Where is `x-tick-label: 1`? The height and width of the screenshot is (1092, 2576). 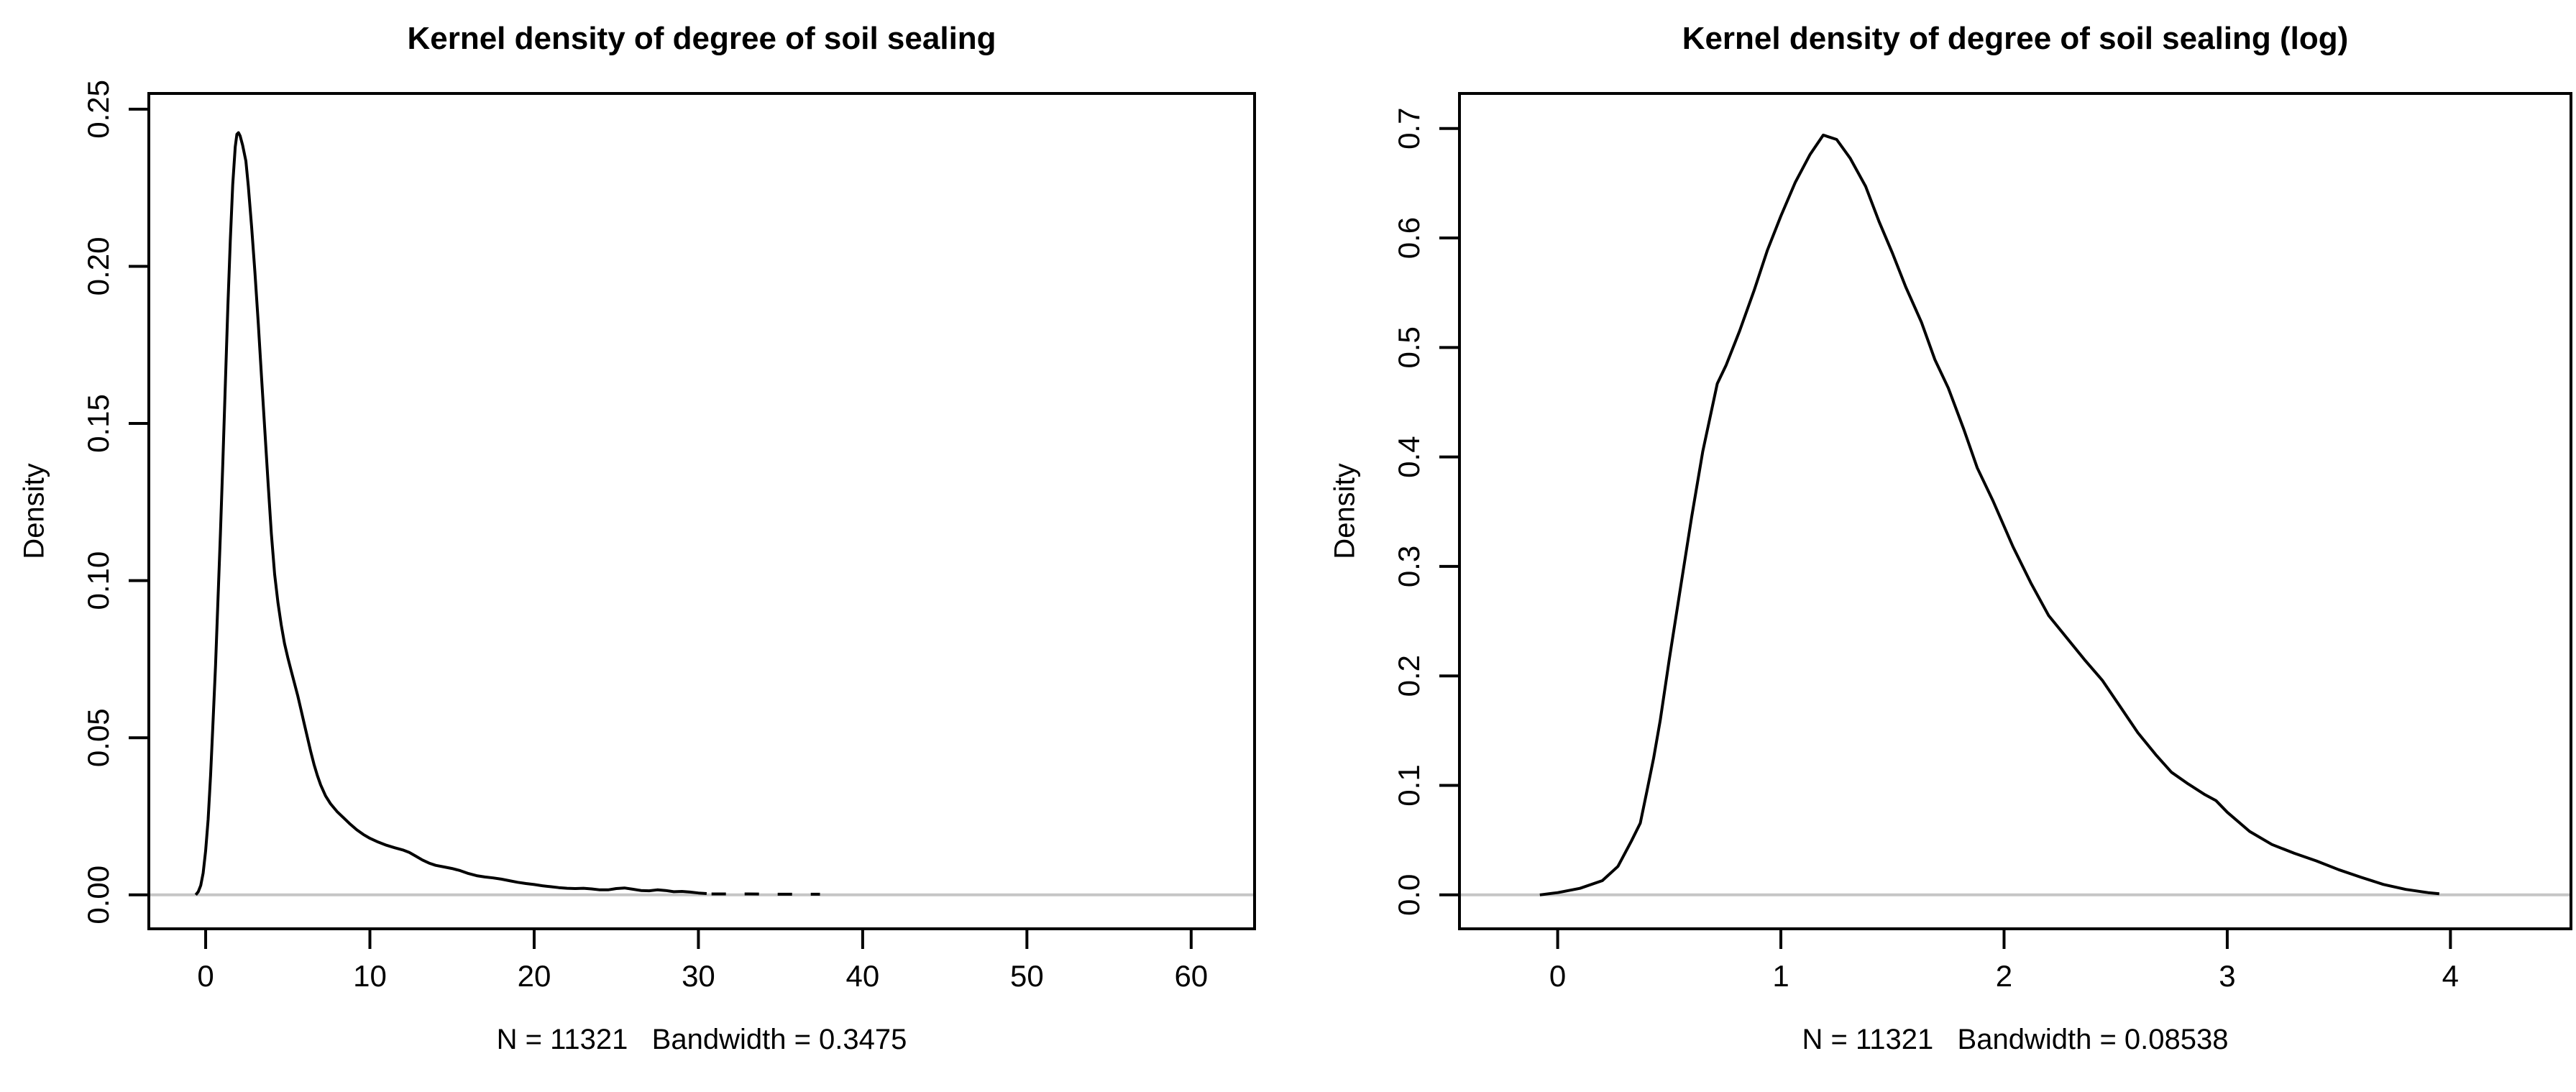 x-tick-label: 1 is located at coordinates (1780, 976).